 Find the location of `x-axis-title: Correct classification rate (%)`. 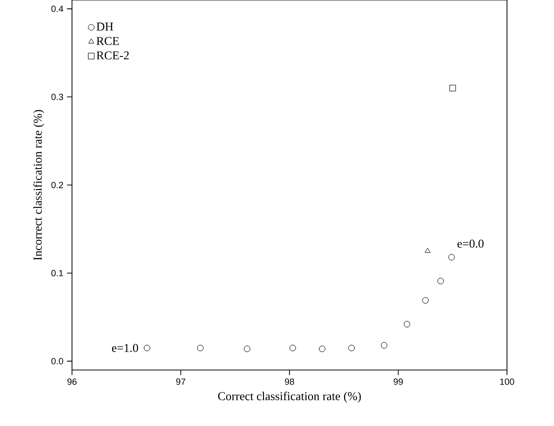

x-axis-title: Correct classification rate (%) is located at coordinates (289, 397).